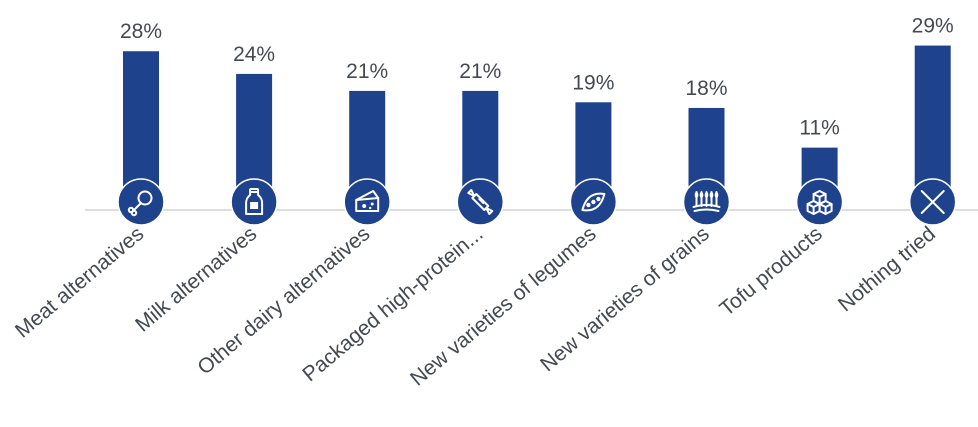 Image resolution: width=978 pixels, height=427 pixels. I want to click on value-label-2: 24%, so click(254, 54).